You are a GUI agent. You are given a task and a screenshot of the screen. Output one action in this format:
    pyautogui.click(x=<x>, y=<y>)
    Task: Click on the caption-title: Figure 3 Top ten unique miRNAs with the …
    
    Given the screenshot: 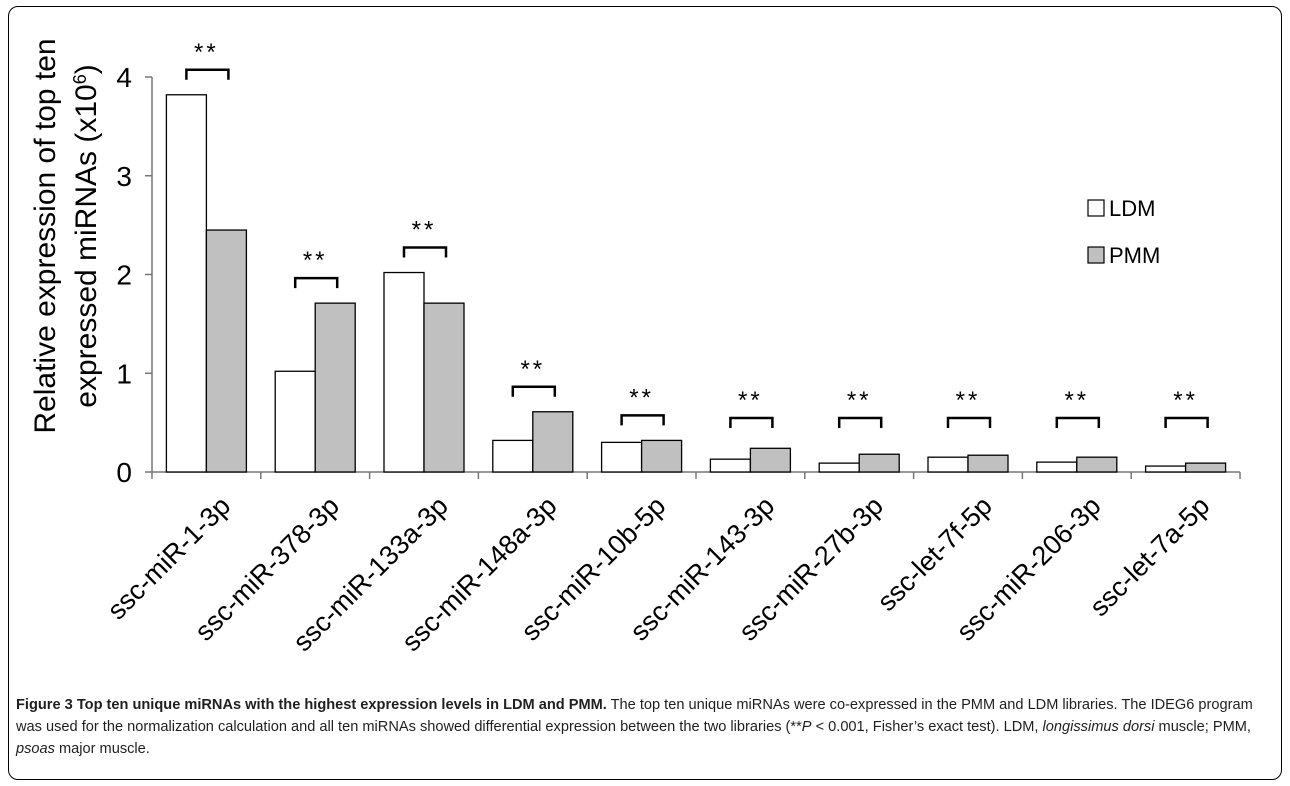 What is the action you would take?
    pyautogui.click(x=311, y=705)
    